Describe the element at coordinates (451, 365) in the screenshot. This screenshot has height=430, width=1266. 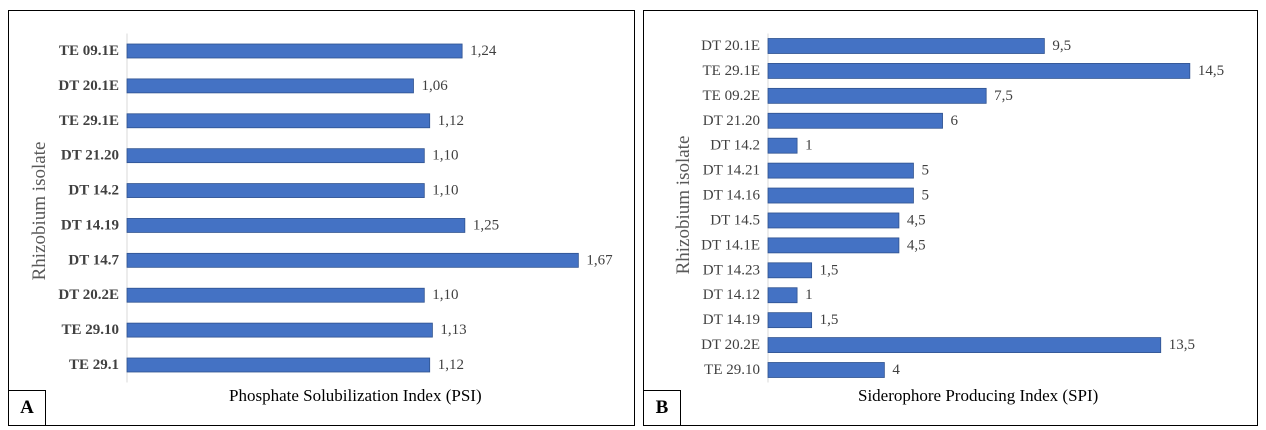
I see `chart-a-data-label-10: 1,12` at that location.